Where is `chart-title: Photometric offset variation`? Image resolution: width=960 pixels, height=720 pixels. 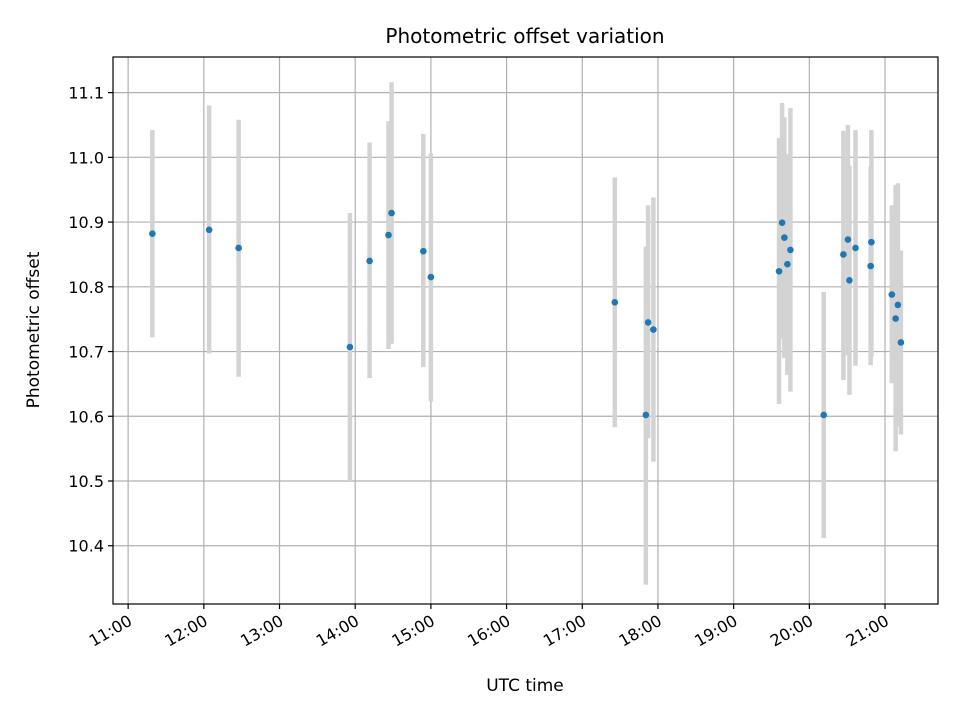
chart-title: Photometric offset variation is located at coordinates (524, 36).